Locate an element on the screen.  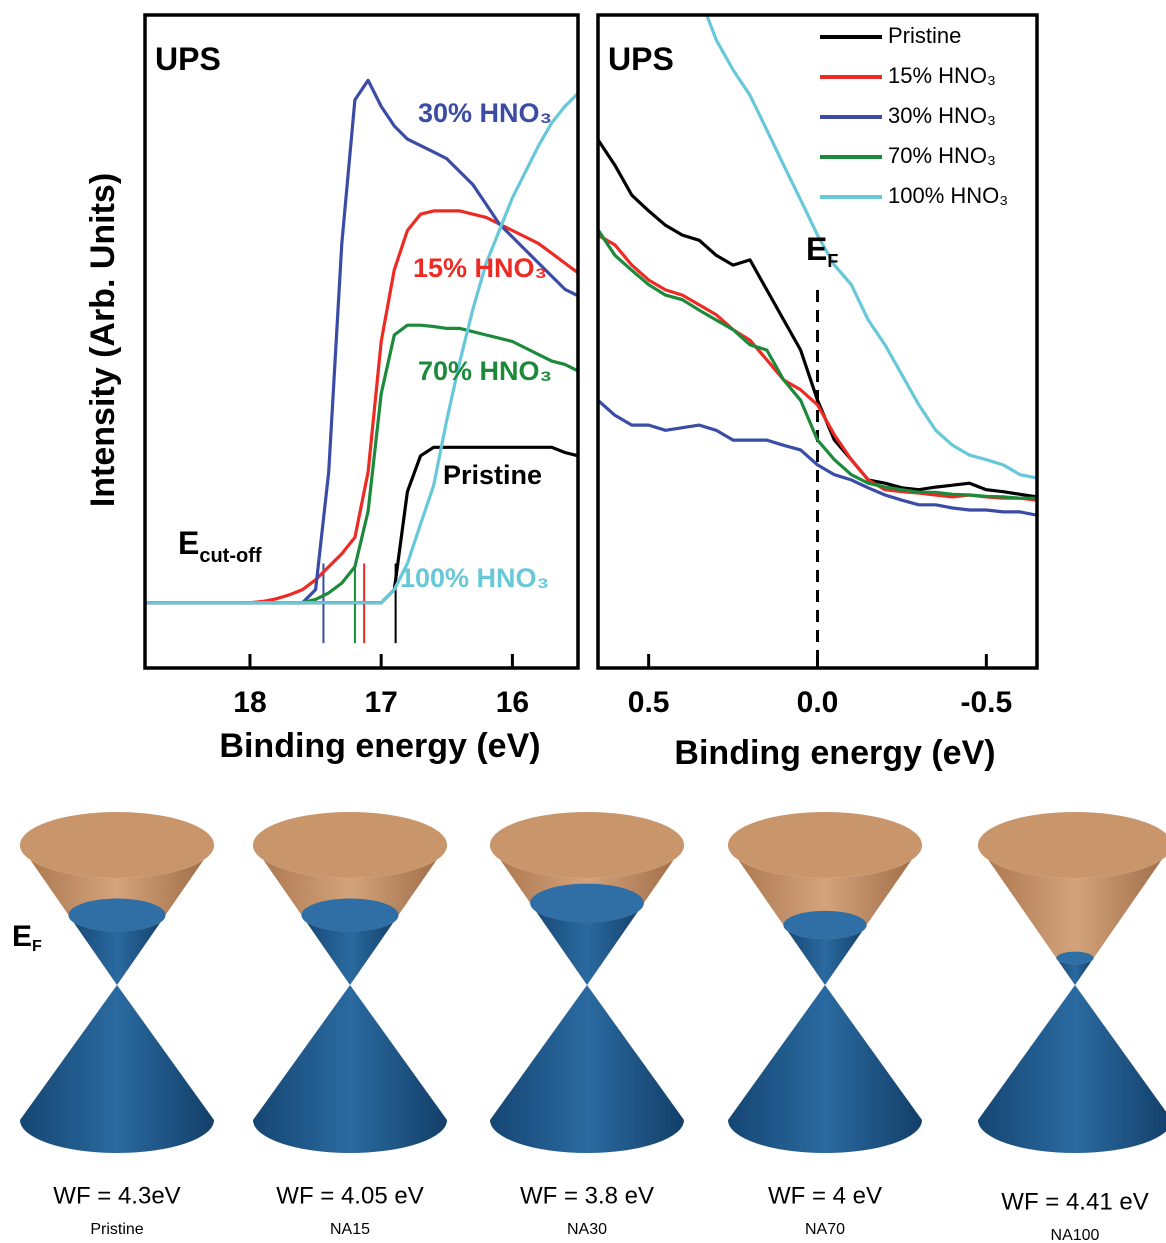
fermi-label-main: E is located at coordinates (816, 249).